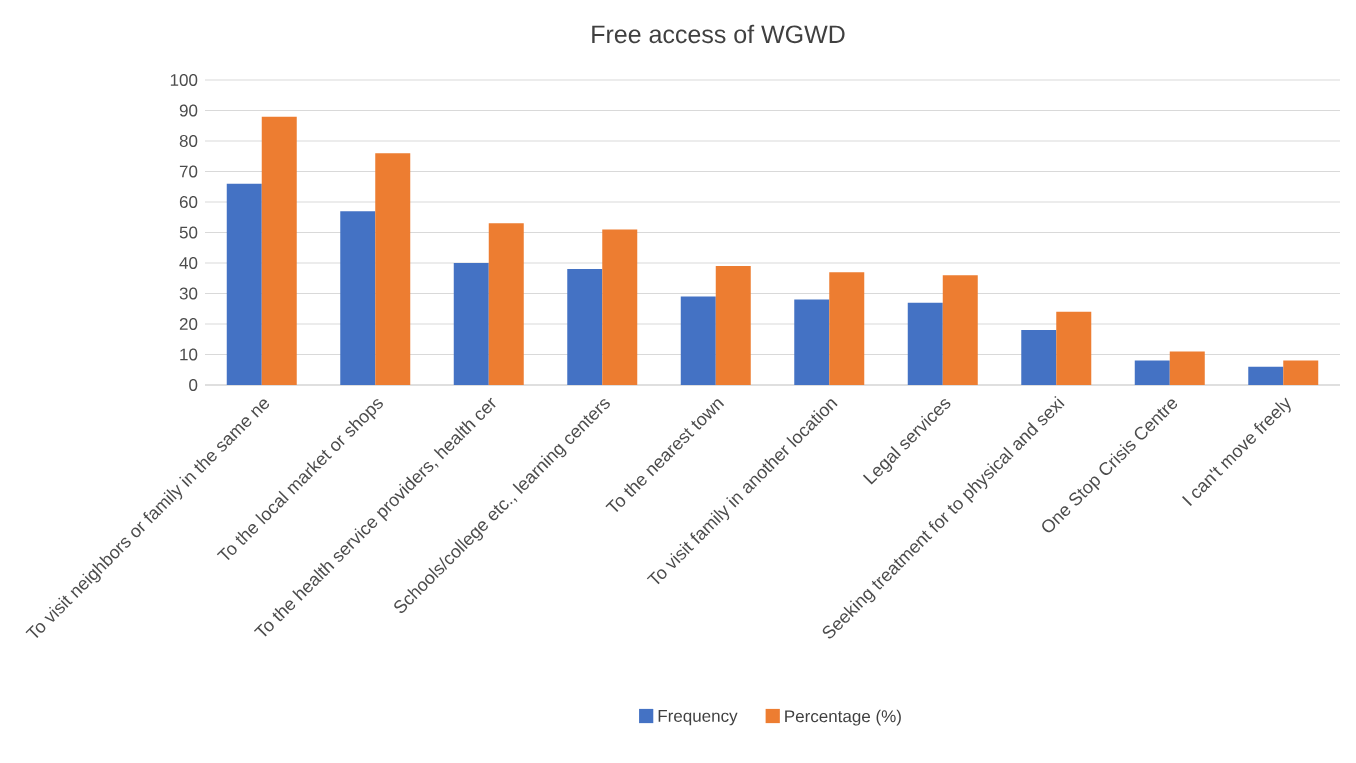 This screenshot has width=1356, height=763. Describe the element at coordinates (188, 201) in the screenshot. I see `y-tick-label: 60` at that location.